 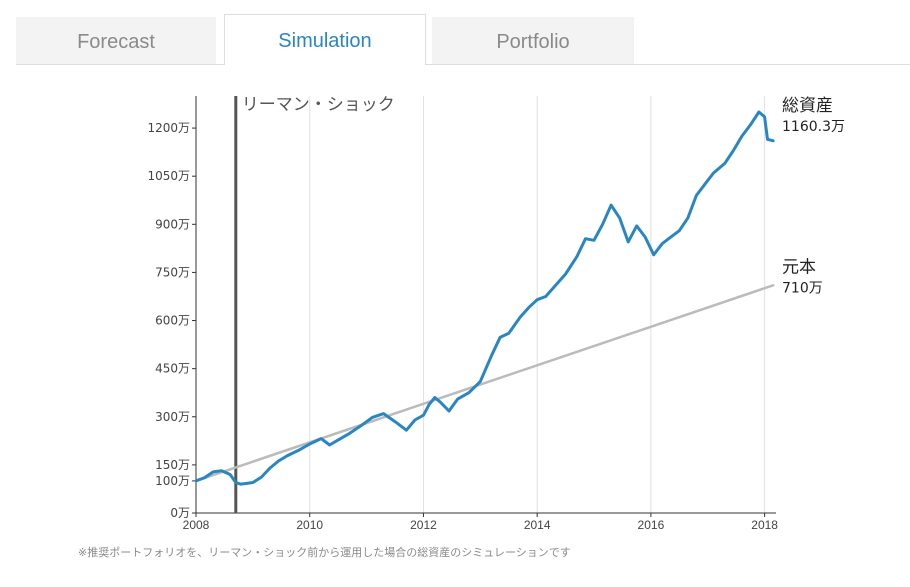 What do you see at coordinates (325, 39) in the screenshot?
I see `tab-simulation: Simulation` at bounding box center [325, 39].